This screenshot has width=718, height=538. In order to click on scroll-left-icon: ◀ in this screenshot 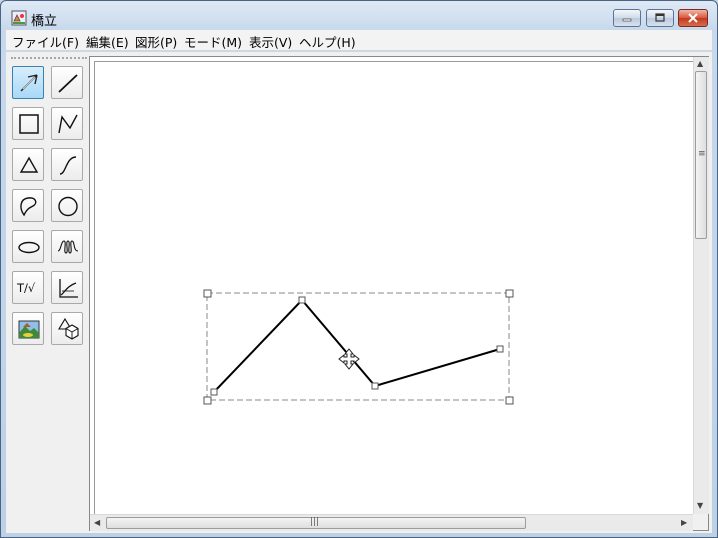, I will do `click(97, 522)`.